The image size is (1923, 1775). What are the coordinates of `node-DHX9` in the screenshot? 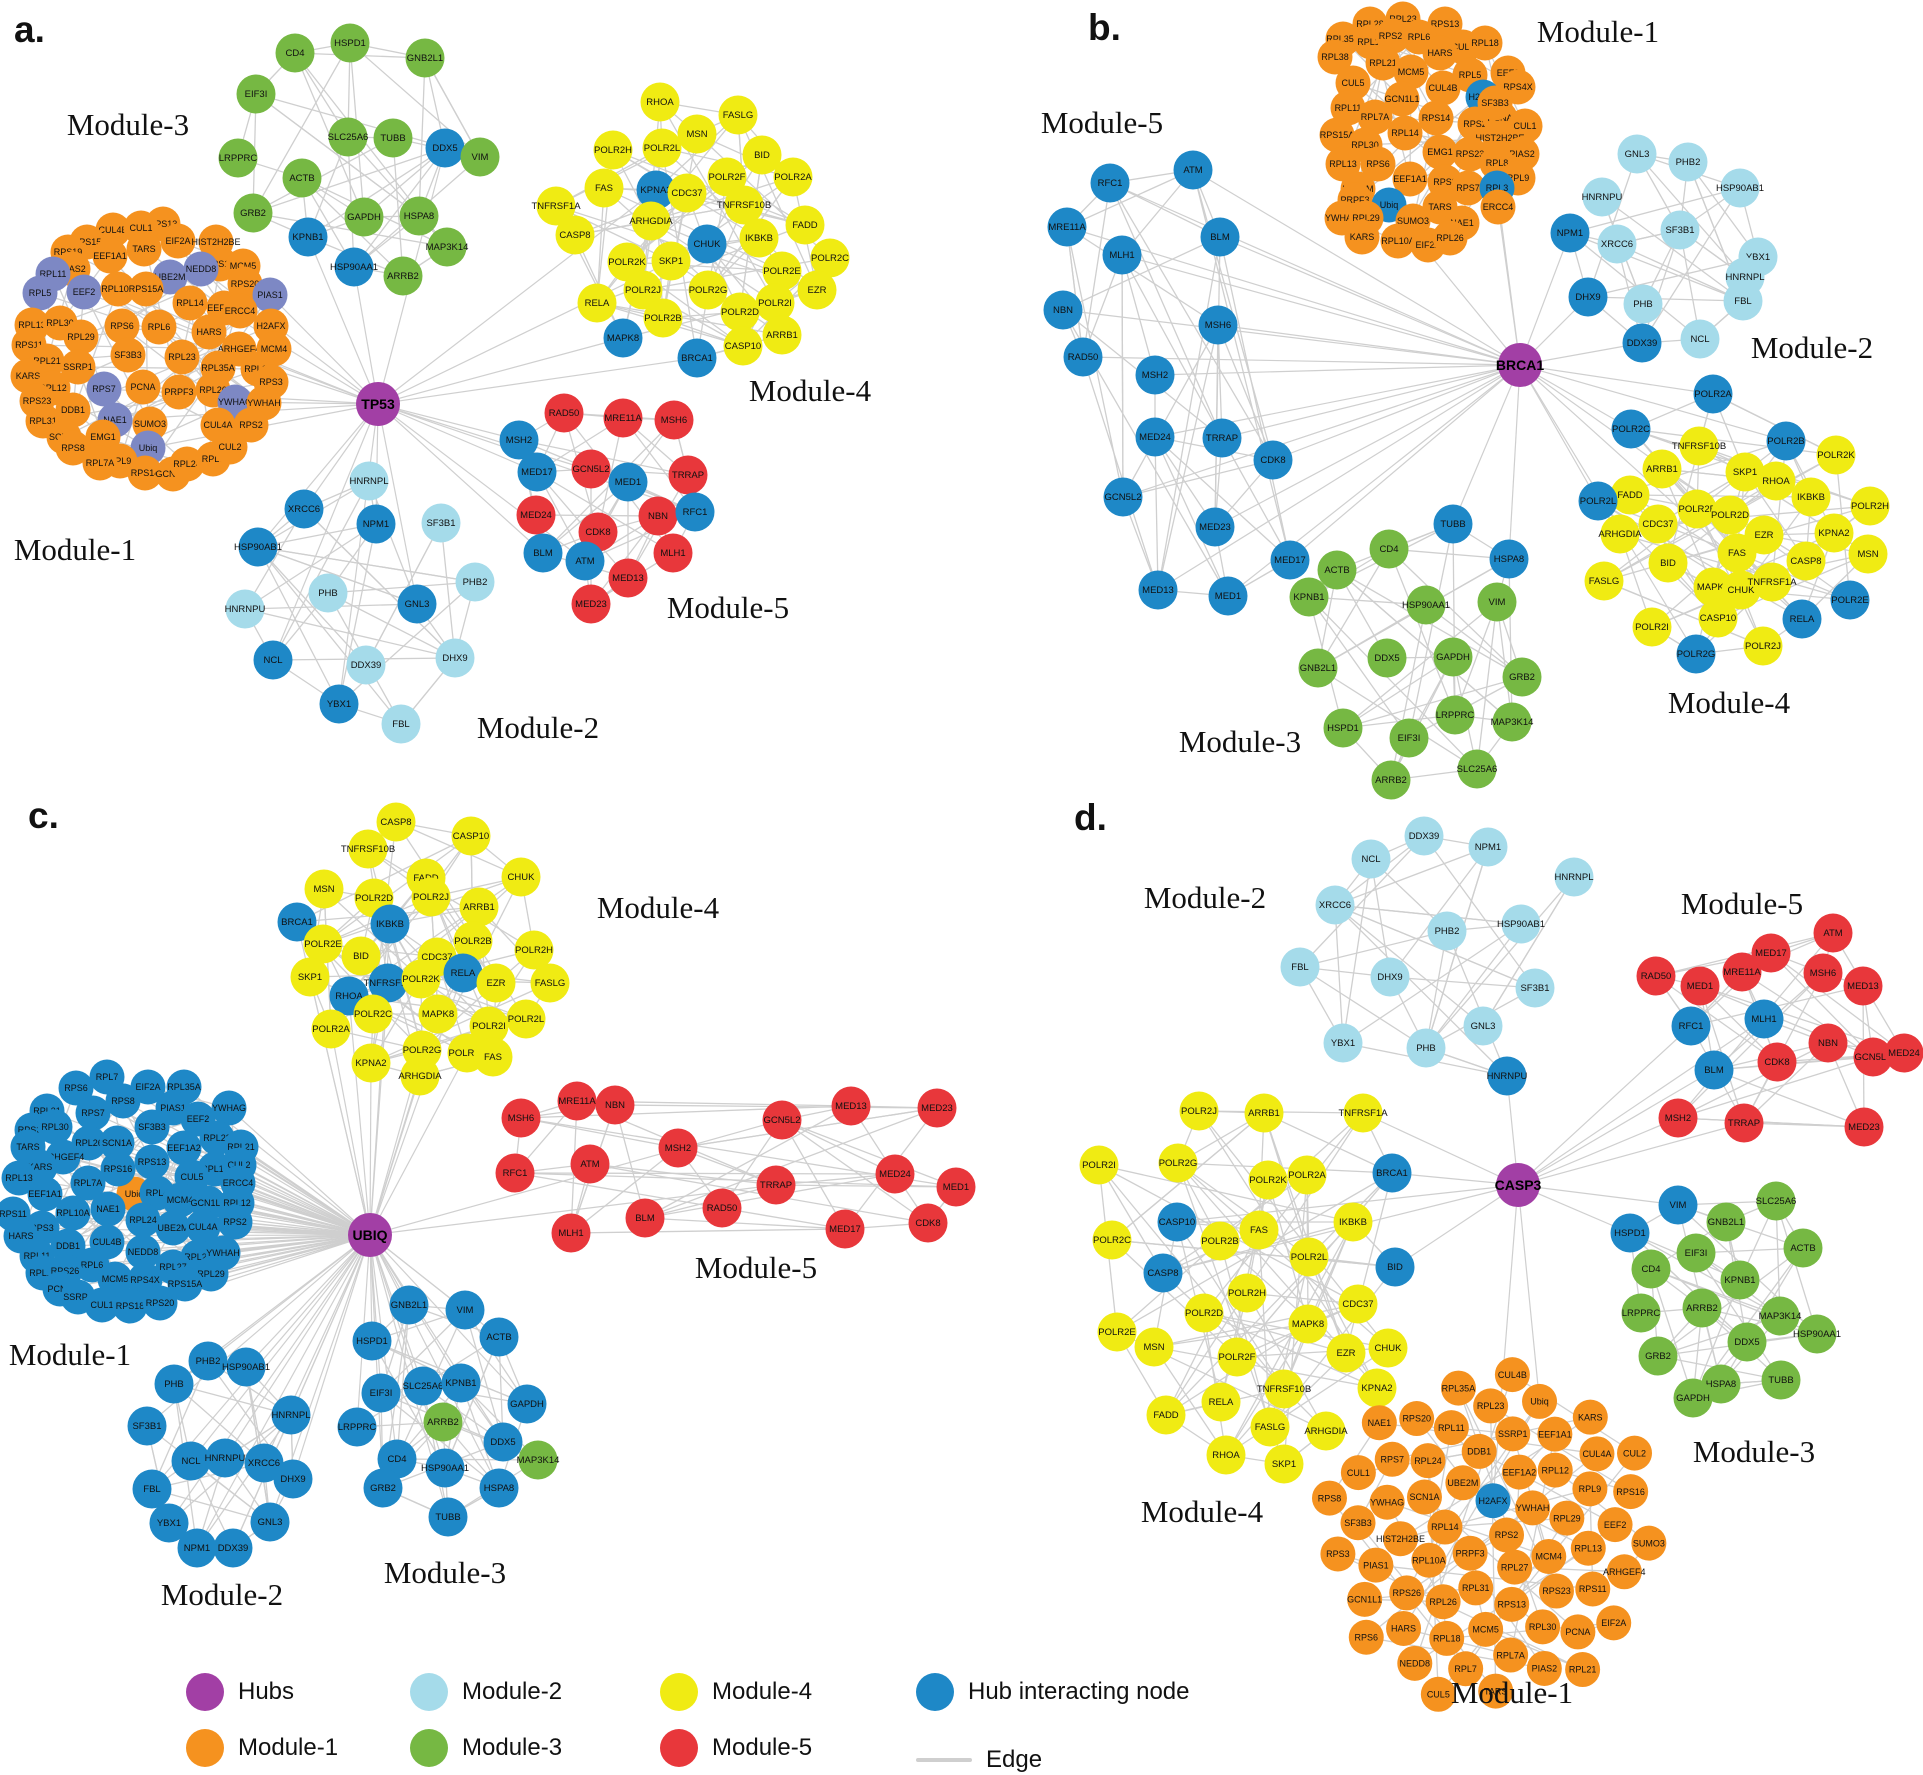 It's located at (455, 658).